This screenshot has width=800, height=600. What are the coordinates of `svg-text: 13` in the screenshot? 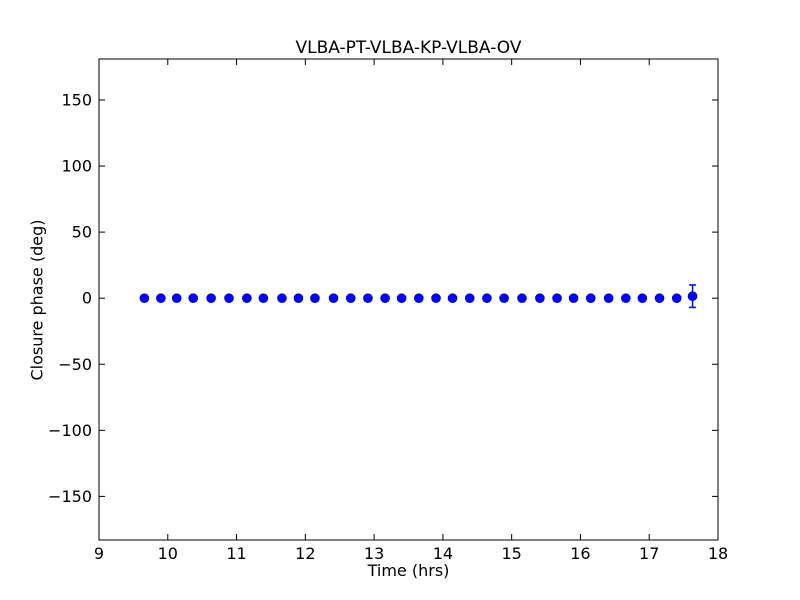 It's located at (374, 553).